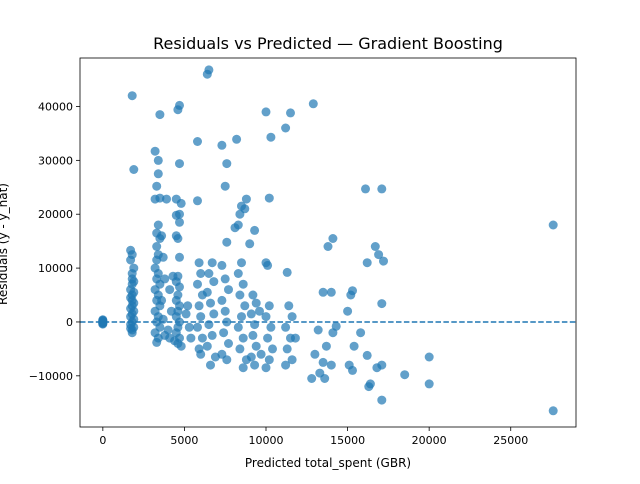 The width and height of the screenshot is (640, 484). What do you see at coordinates (5, 244) in the screenshot?
I see `y-axis-label: Residuals (y - y_hat)` at bounding box center [5, 244].